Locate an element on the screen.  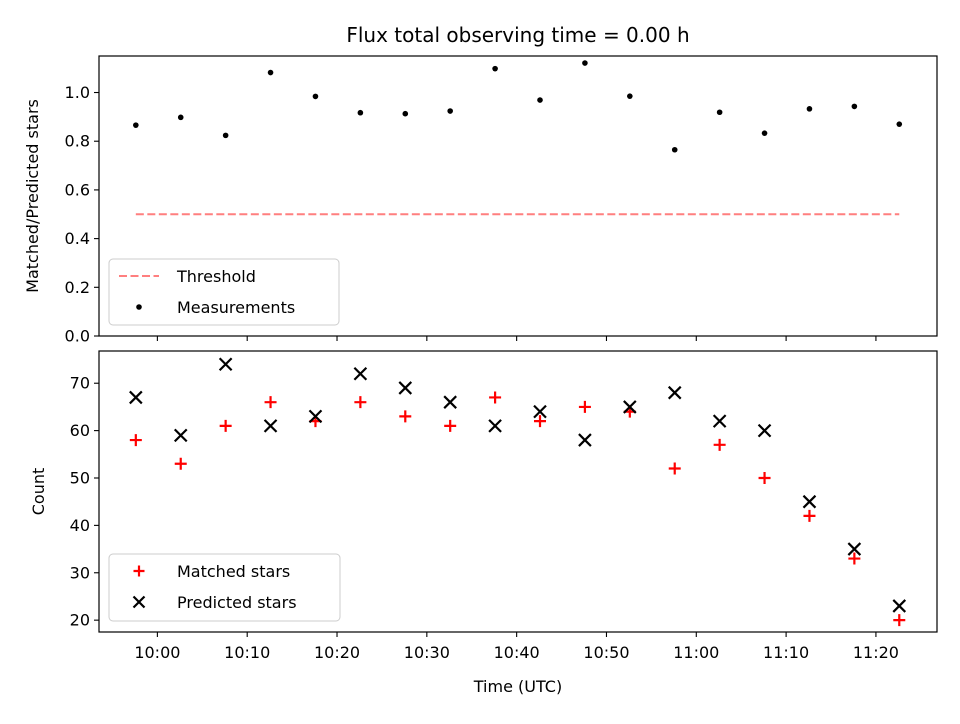
legend-label: Predicted stars is located at coordinates (237, 602).